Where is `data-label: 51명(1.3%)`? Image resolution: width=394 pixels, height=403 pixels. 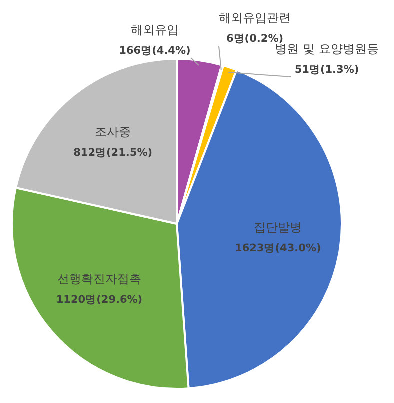
data-label: 51명(1.3%) is located at coordinates (327, 70).